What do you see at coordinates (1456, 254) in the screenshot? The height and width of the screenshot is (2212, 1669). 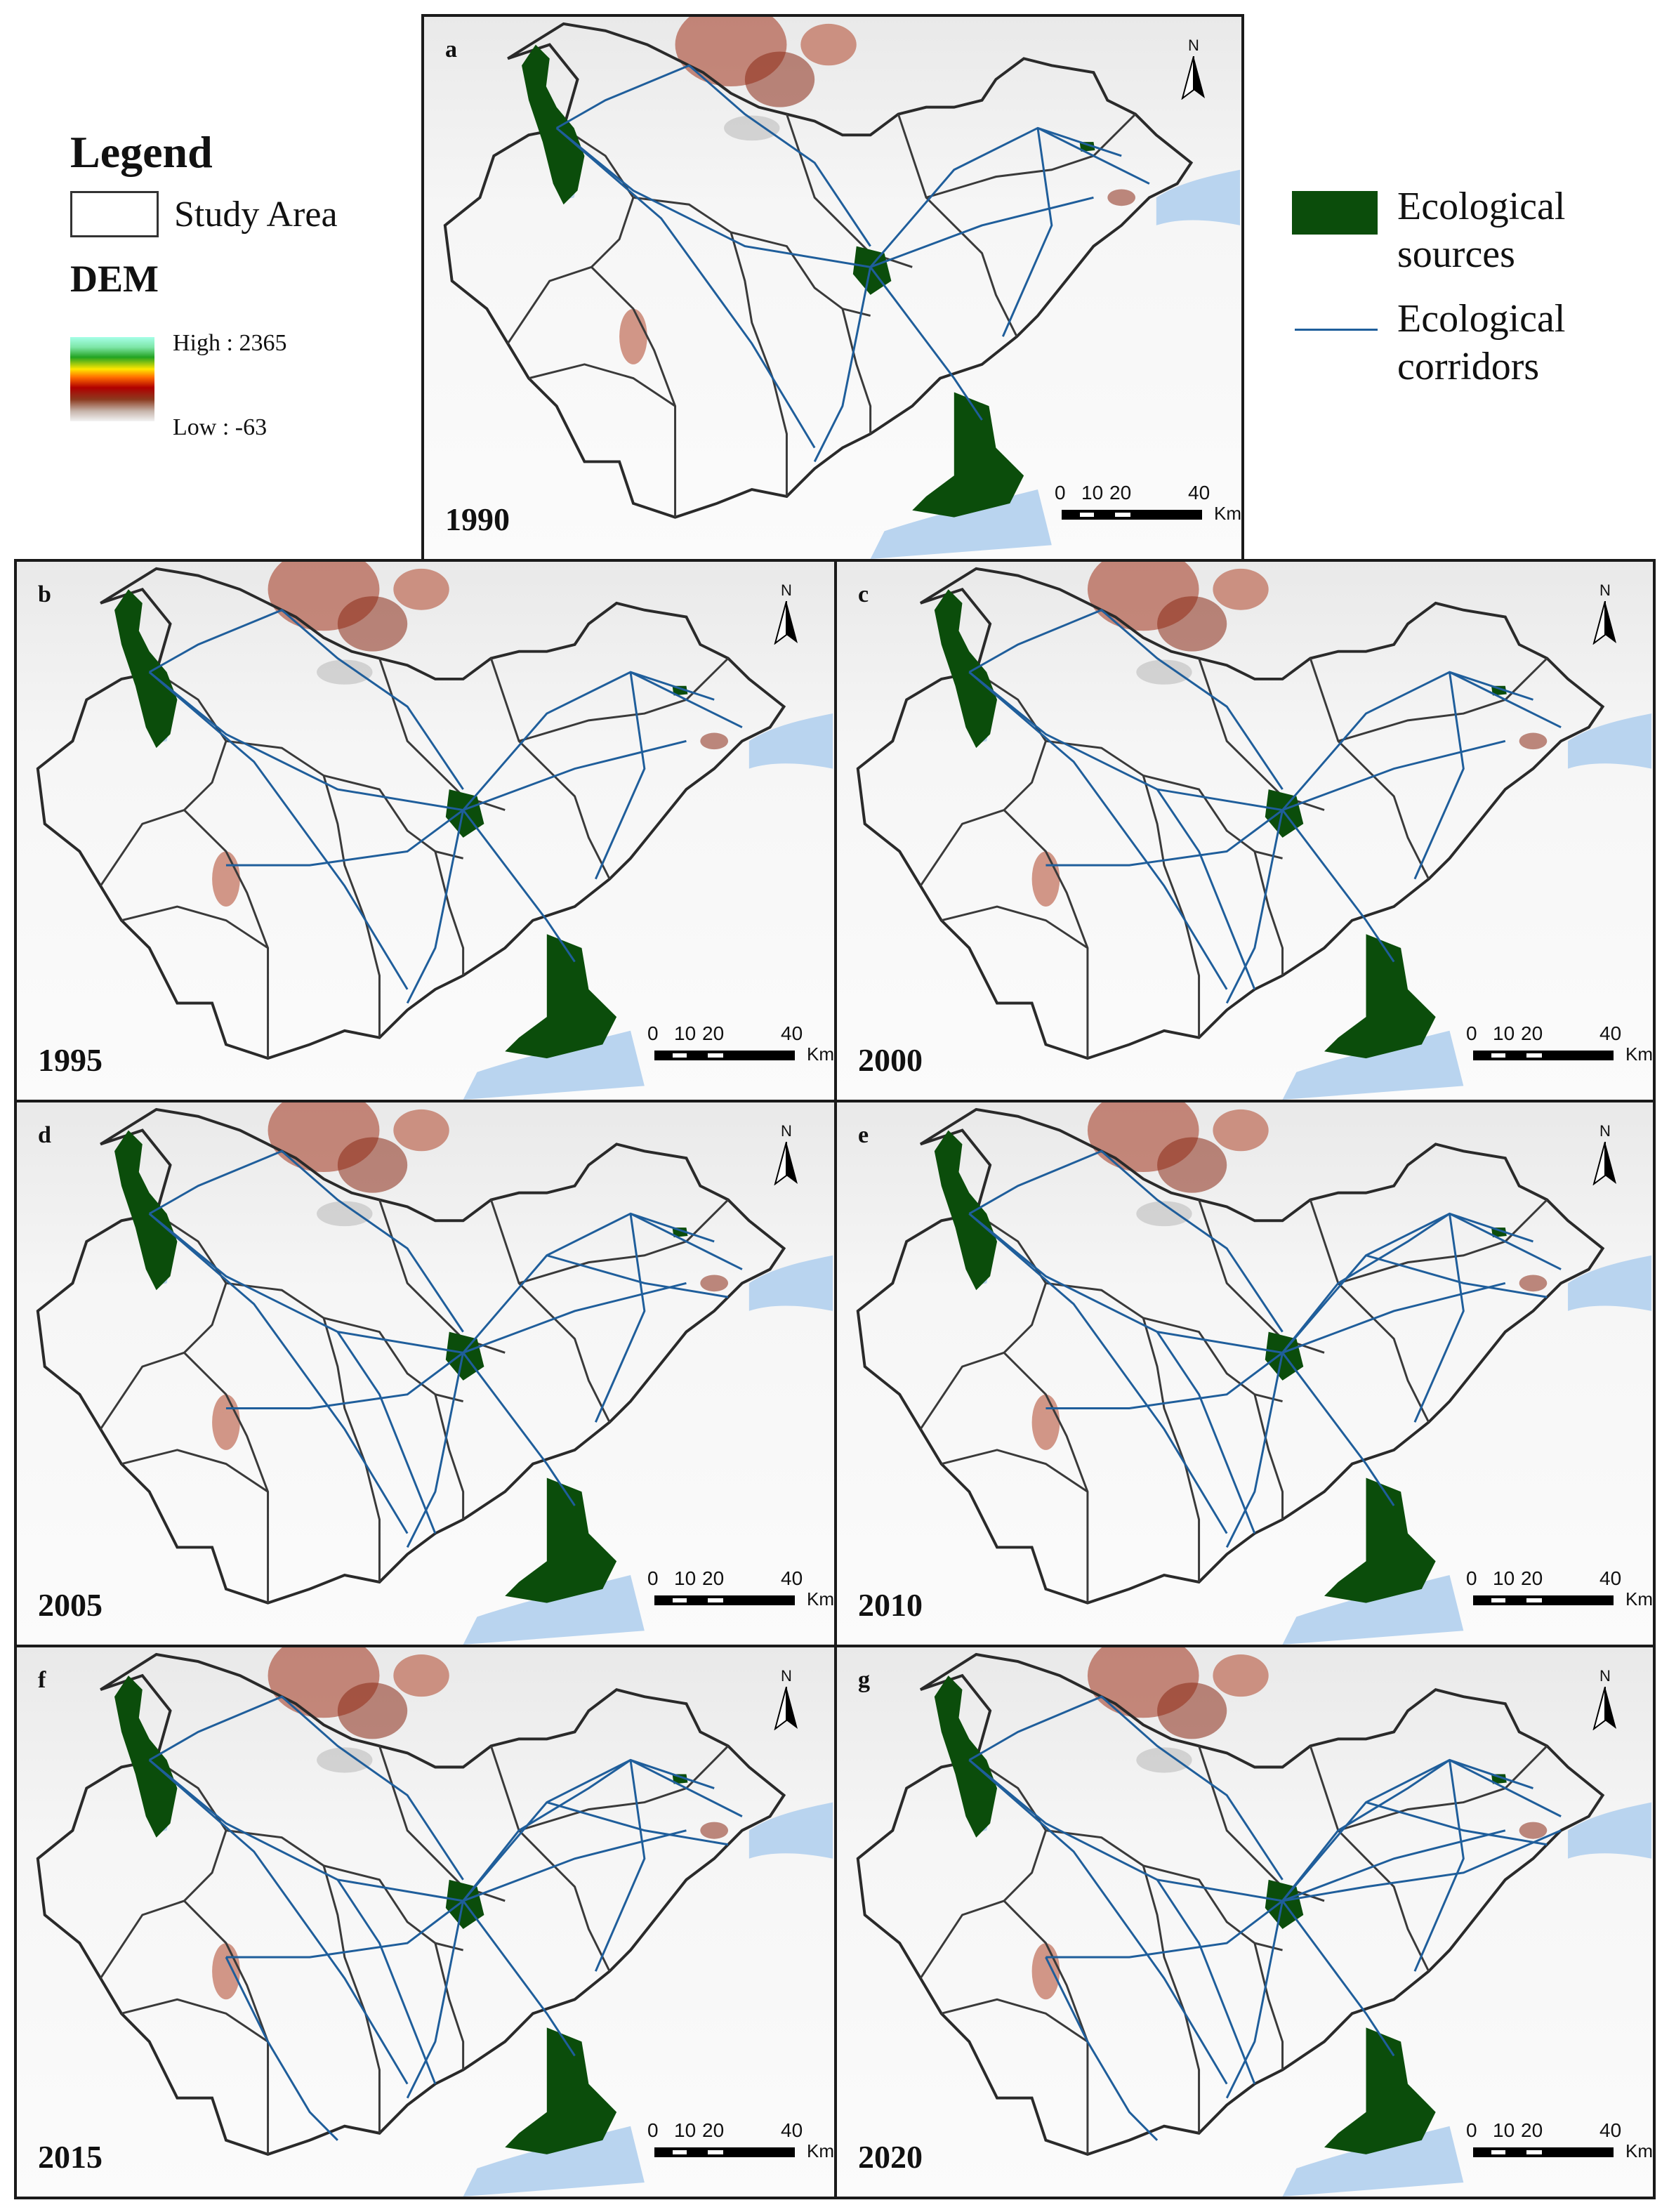 I see `sources-label-line2: sources` at bounding box center [1456, 254].